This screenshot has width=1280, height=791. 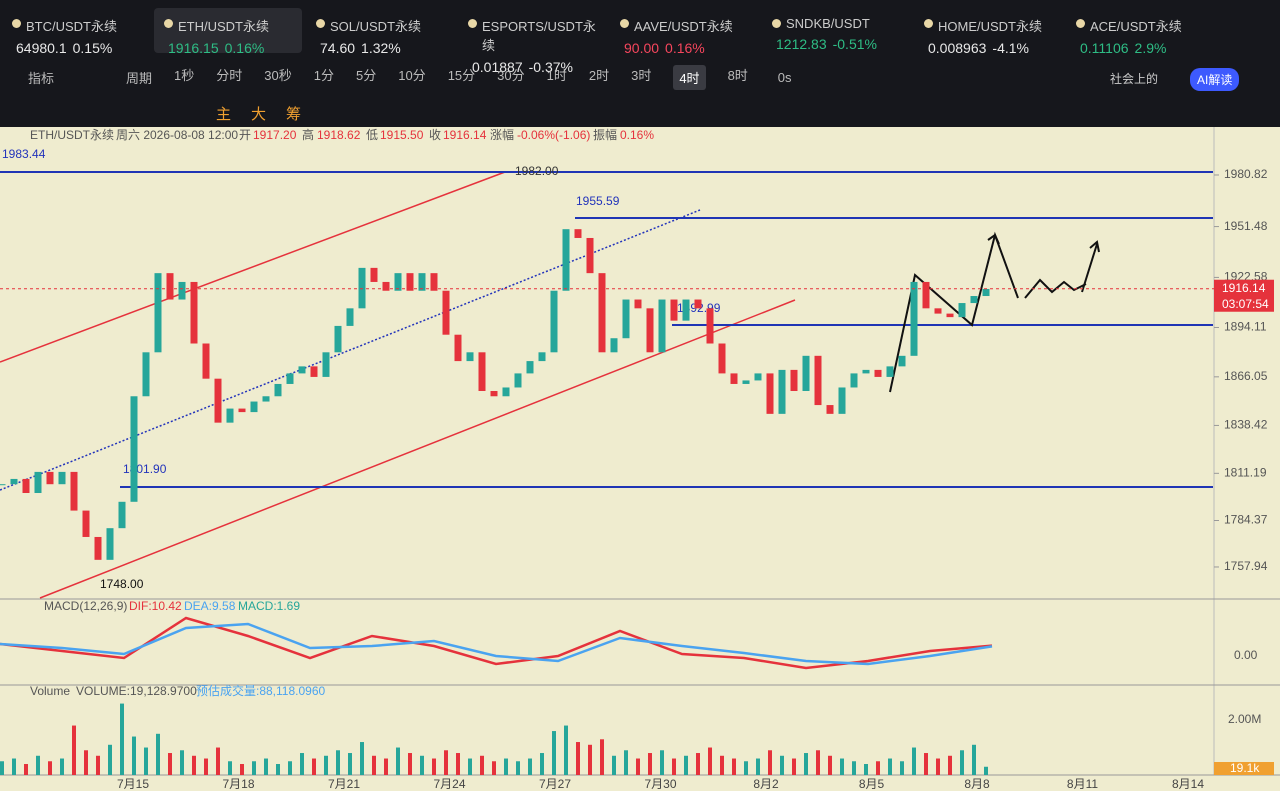 I want to click on info-value: 1917.20, so click(x=275, y=135).